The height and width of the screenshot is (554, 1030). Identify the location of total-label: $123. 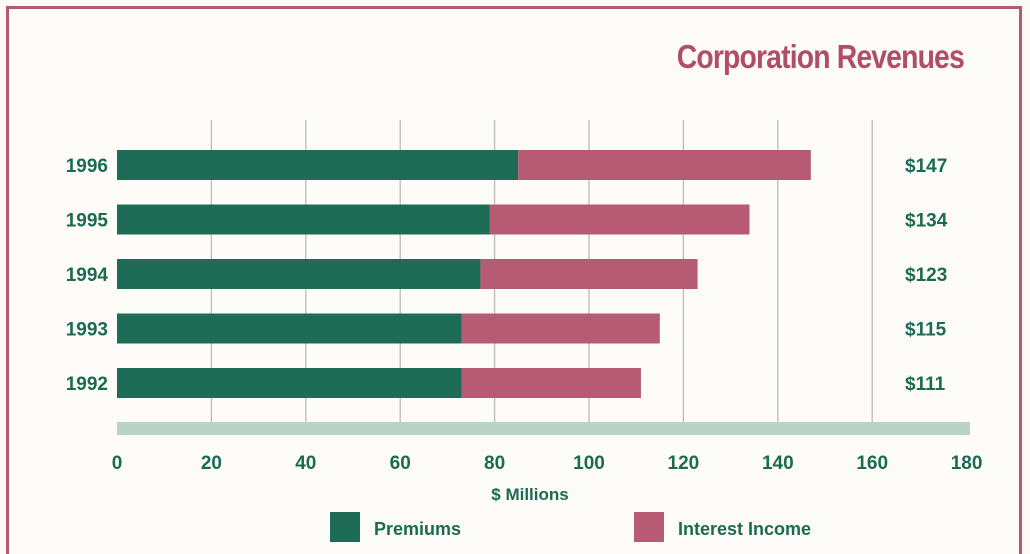
(926, 275).